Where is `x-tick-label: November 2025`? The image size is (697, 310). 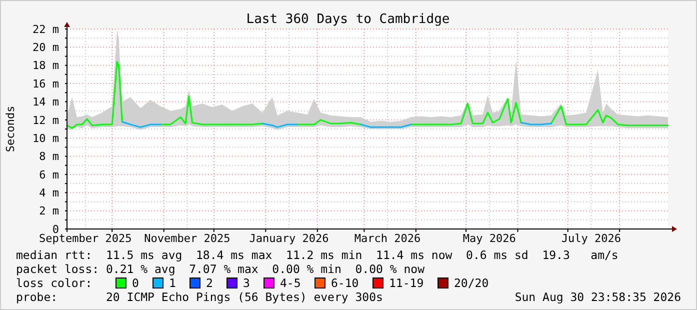
x-tick-label: November 2025 is located at coordinates (187, 238).